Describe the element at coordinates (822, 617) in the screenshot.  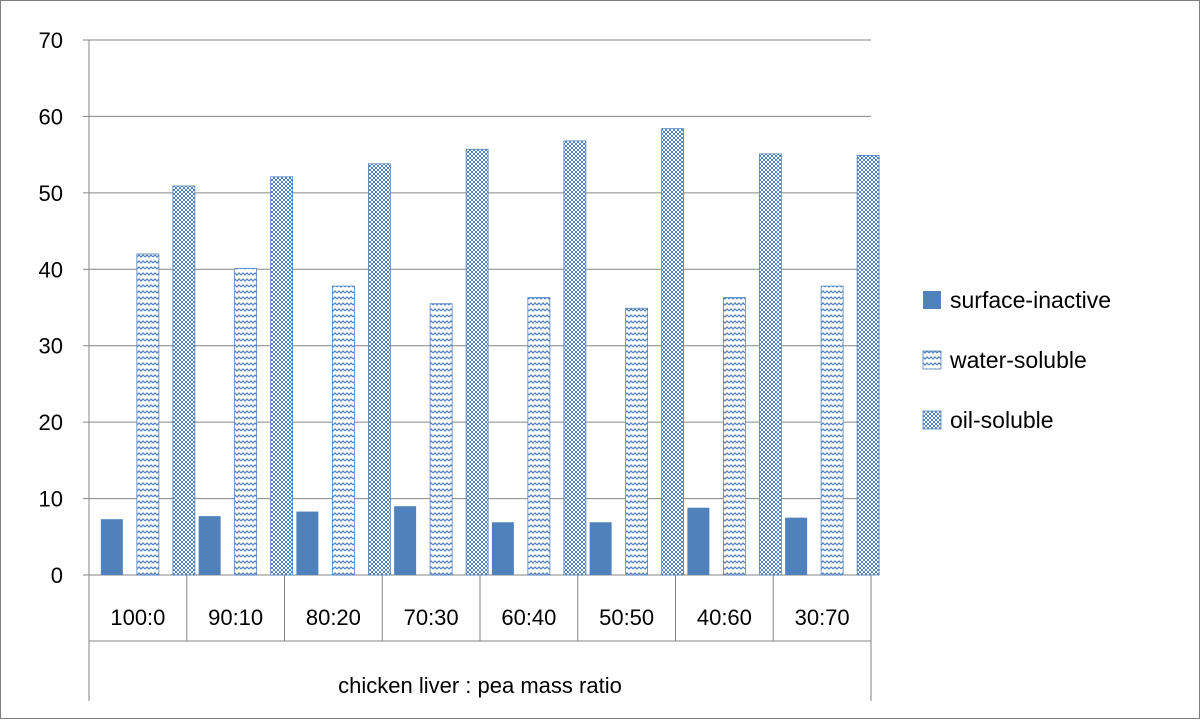
I see `x-tick-label: 30:70` at that location.